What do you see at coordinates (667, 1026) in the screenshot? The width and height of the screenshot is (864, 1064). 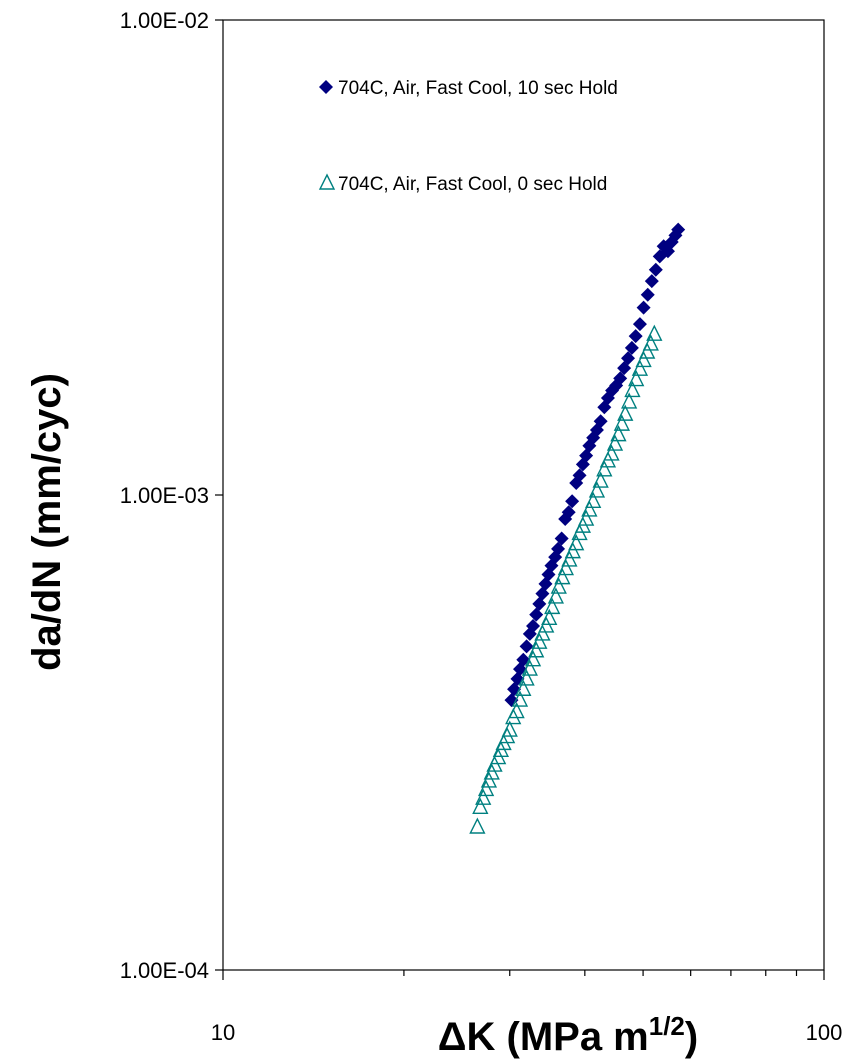 I see `x-axis-title-superscript: 1/2` at bounding box center [667, 1026].